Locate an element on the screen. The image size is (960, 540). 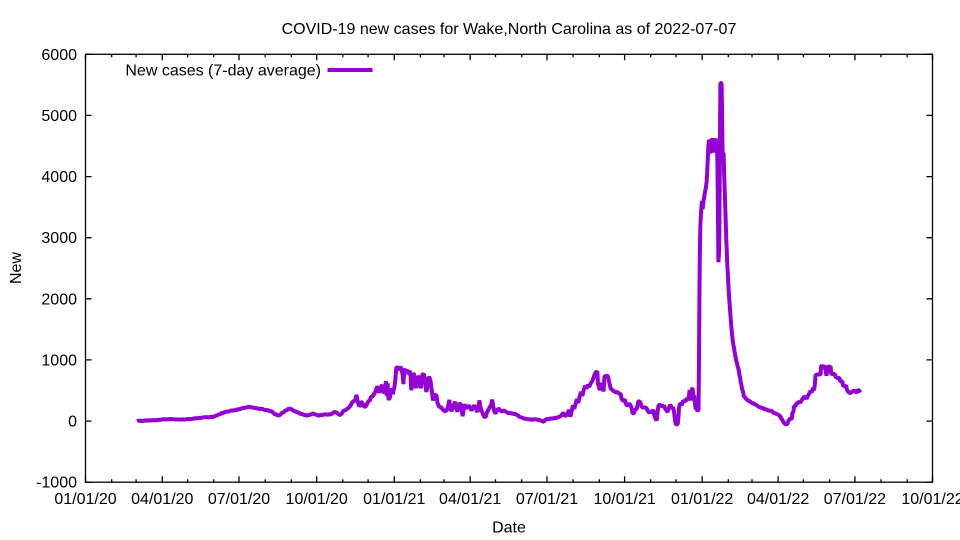
svg-text: 10/01/22 is located at coordinates (930, 499).